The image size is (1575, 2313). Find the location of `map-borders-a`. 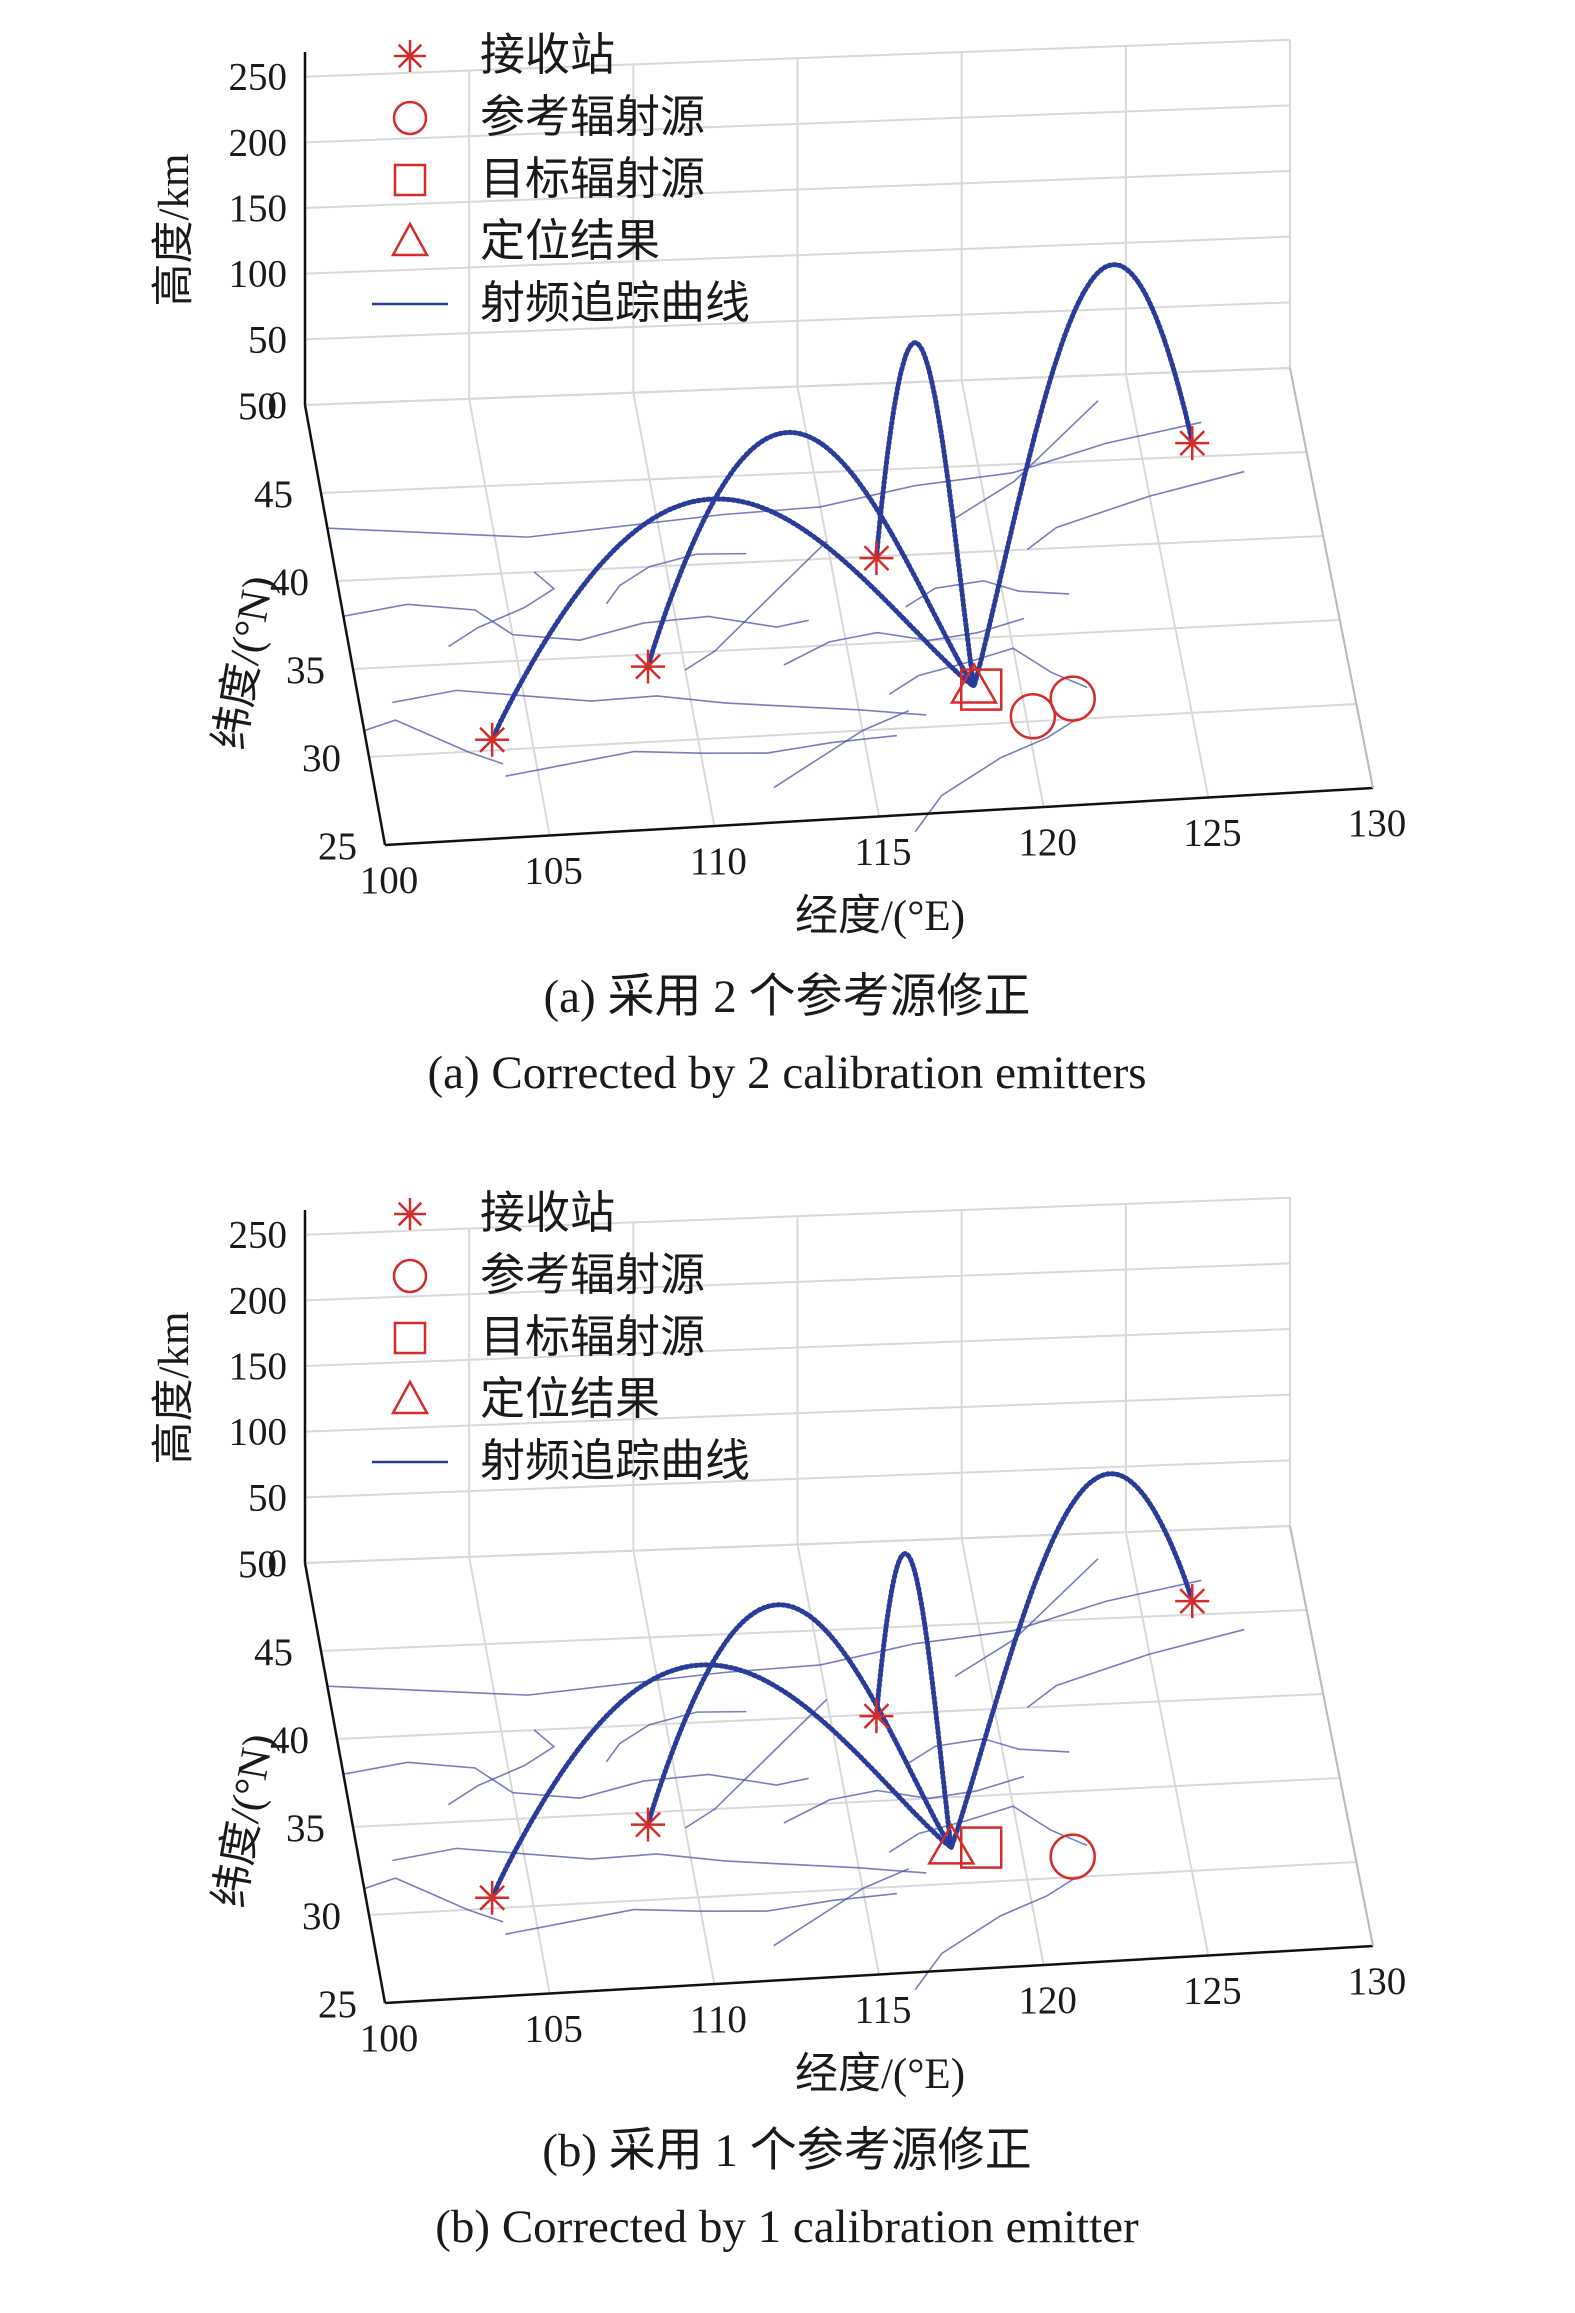

map-borders-a is located at coordinates (786, 616).